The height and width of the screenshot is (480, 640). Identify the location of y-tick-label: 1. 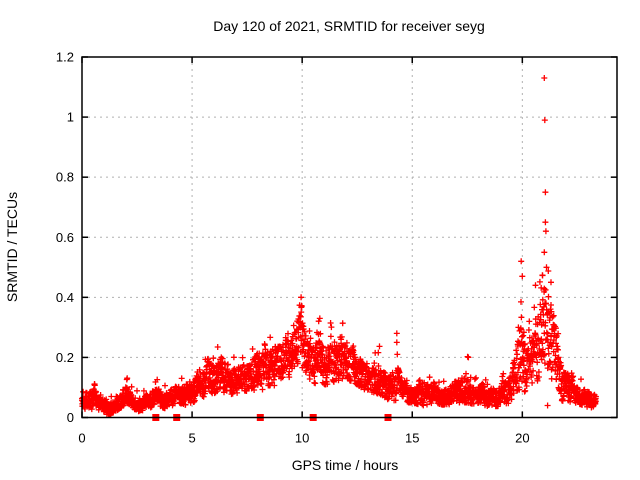
(70, 117).